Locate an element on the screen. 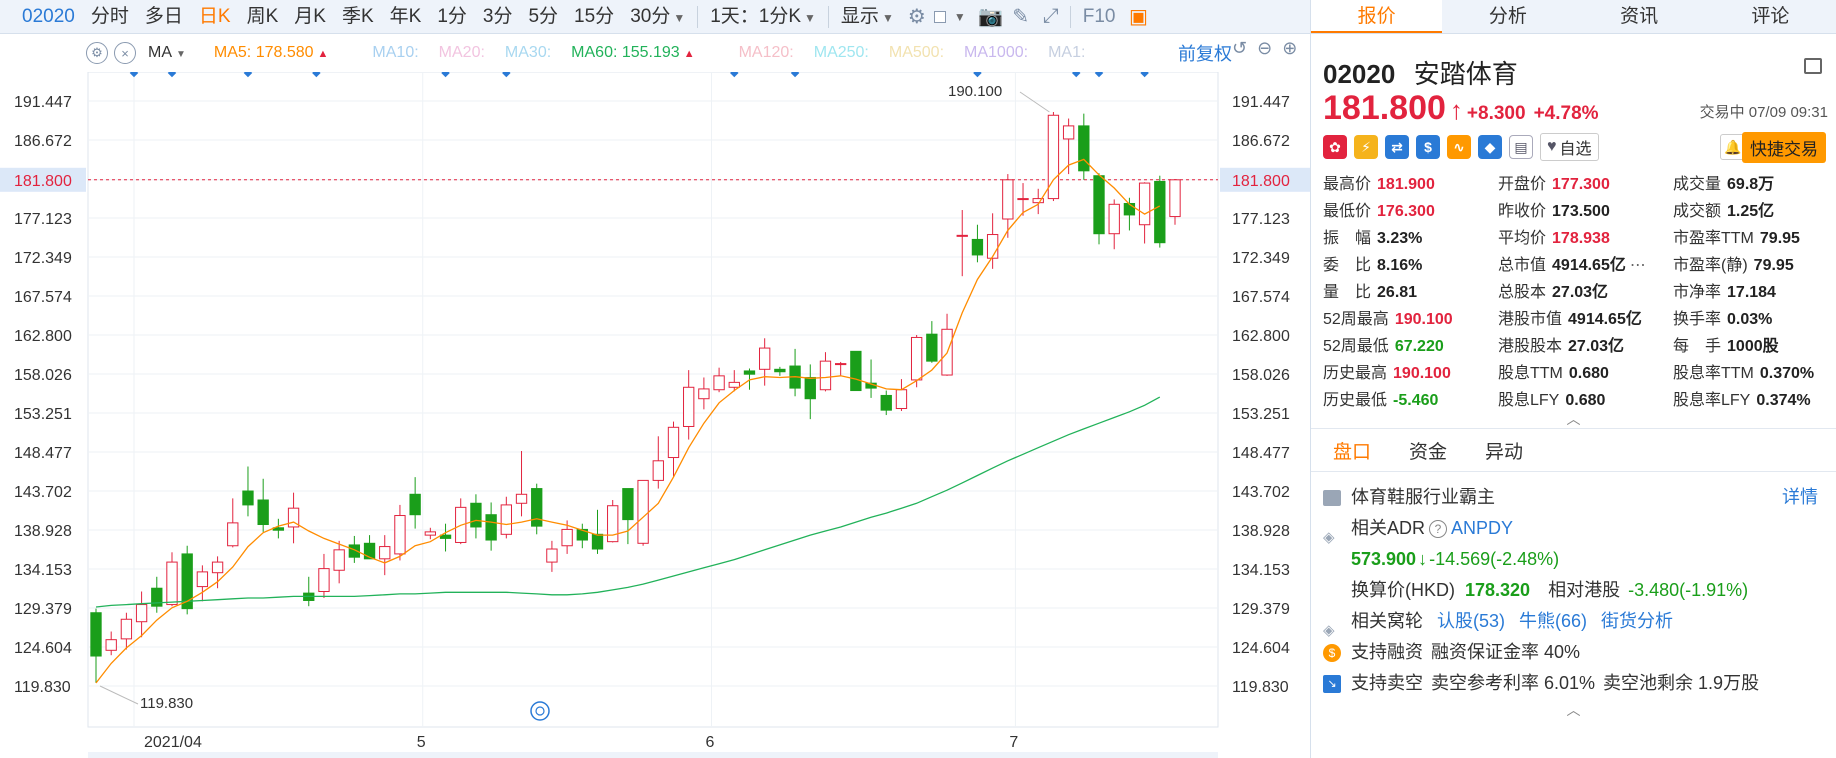 This screenshot has height=758, width=1836. period-tab: 日K is located at coordinates (214, 16).